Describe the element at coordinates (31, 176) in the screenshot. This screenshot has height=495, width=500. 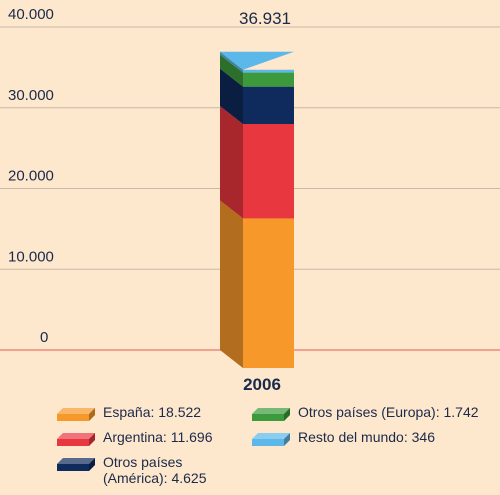
I see `y-tick-label: 20.000` at that location.